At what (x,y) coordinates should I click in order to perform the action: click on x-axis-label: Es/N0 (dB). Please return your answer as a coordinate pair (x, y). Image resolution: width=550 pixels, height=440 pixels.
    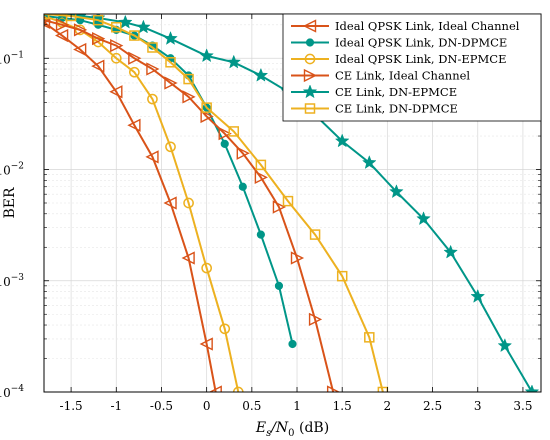
    Looking at the image, I should click on (292, 429).